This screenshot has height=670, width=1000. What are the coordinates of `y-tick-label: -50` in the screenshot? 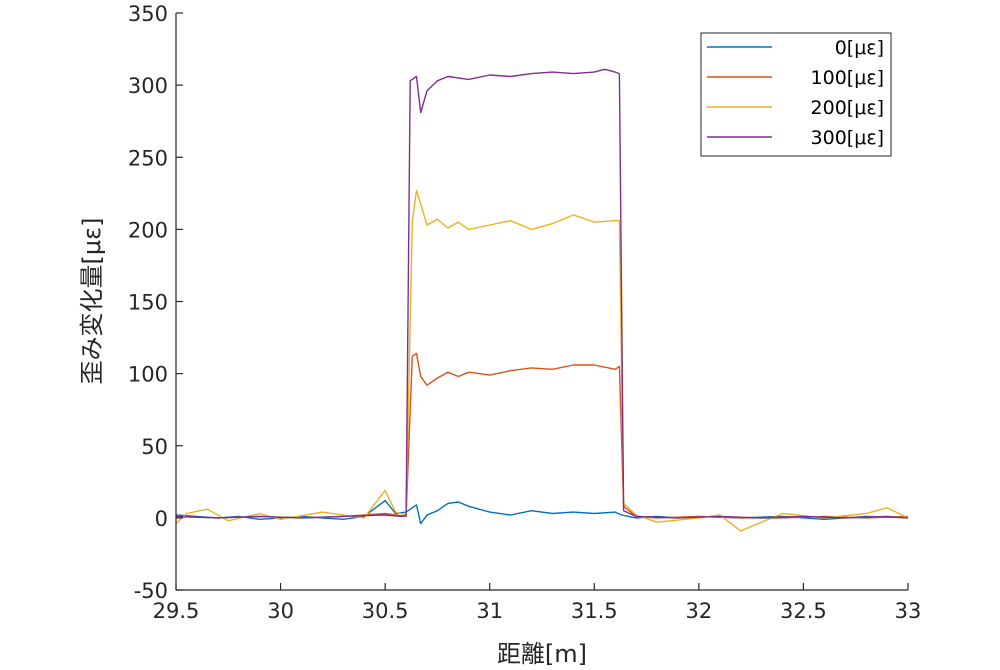 It's located at (151, 591).